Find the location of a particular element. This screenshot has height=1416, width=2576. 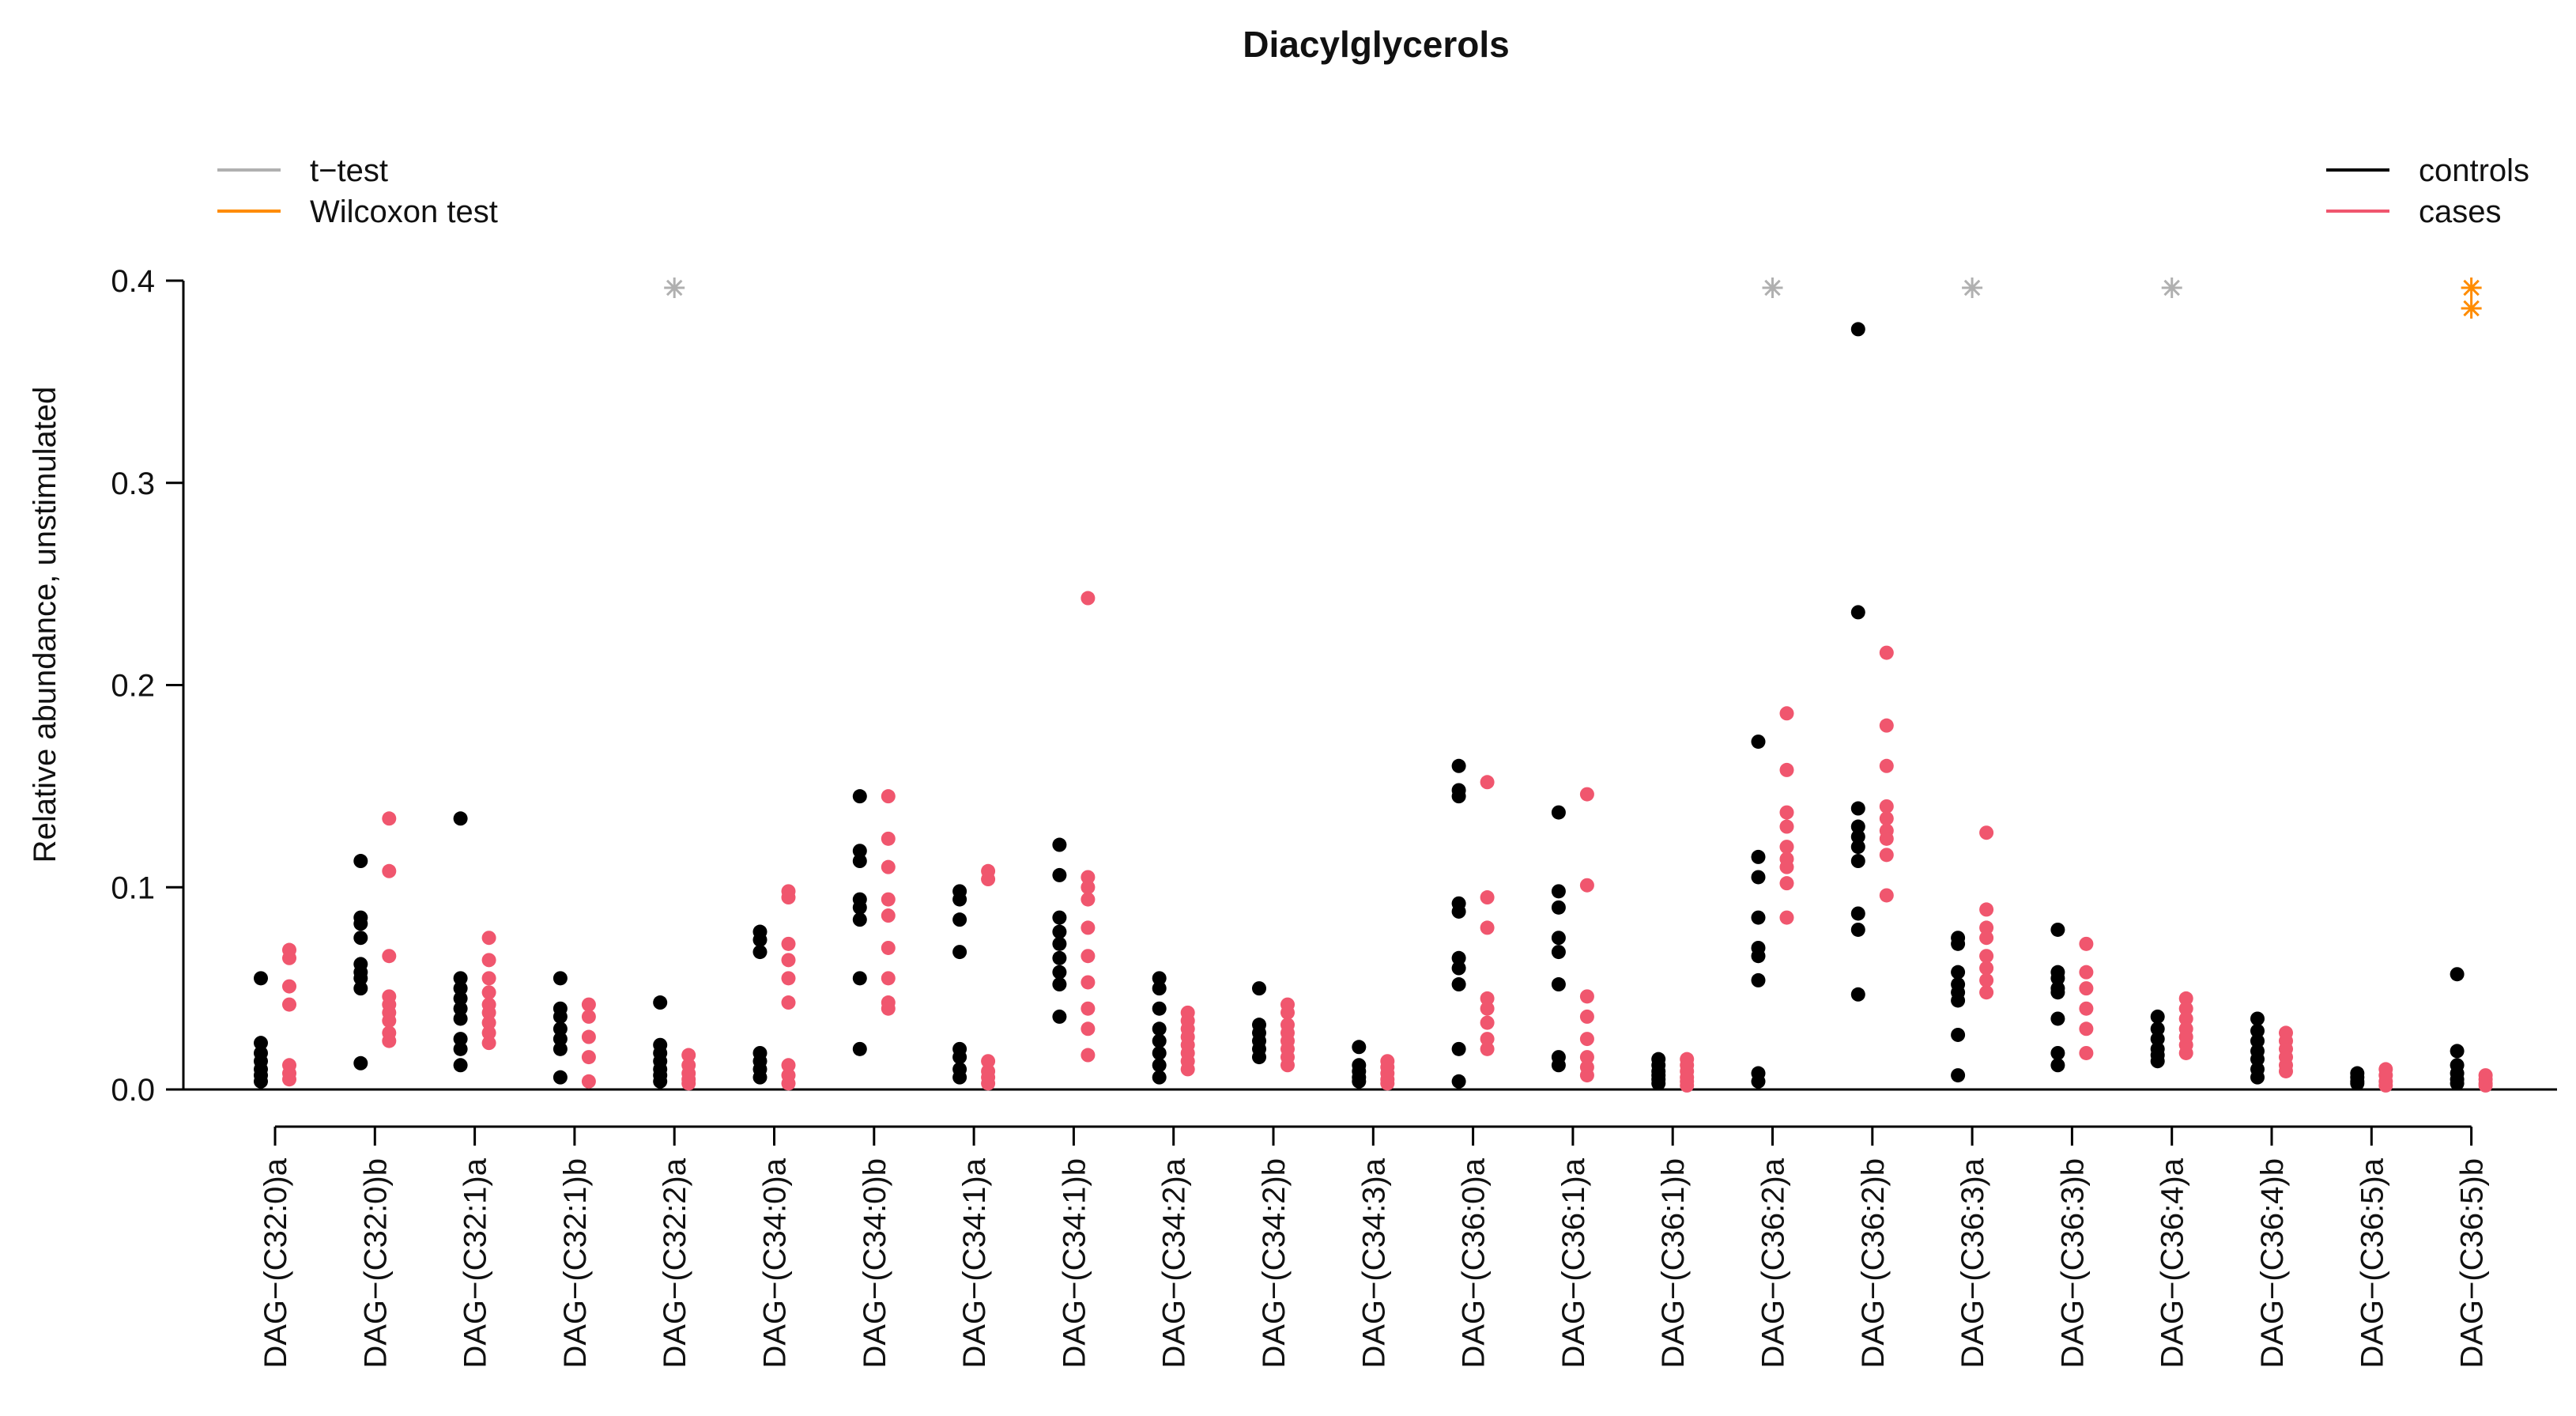

x-tick-label: DAG−(C32:1)a is located at coordinates (475, 1262).